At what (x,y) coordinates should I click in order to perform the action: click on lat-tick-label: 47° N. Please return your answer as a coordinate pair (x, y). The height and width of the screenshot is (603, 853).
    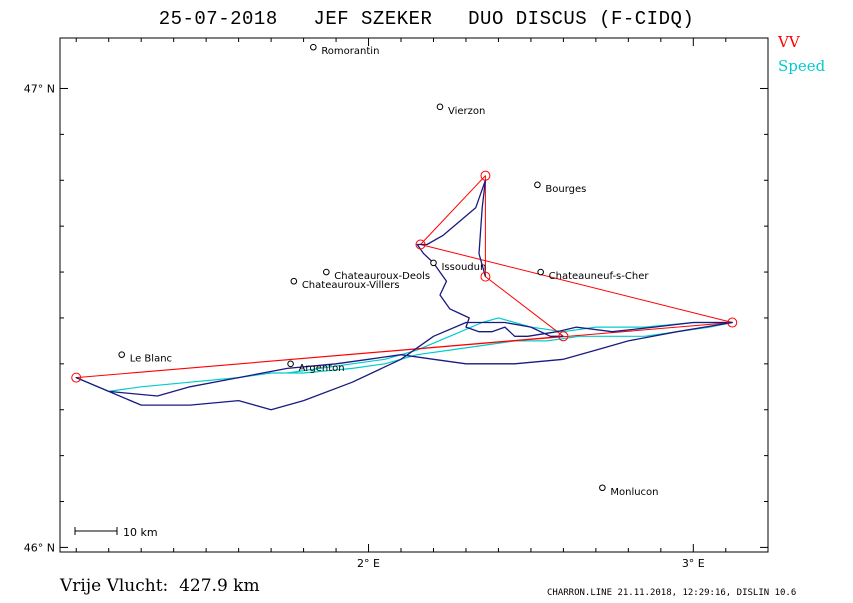
    Looking at the image, I should click on (39, 88).